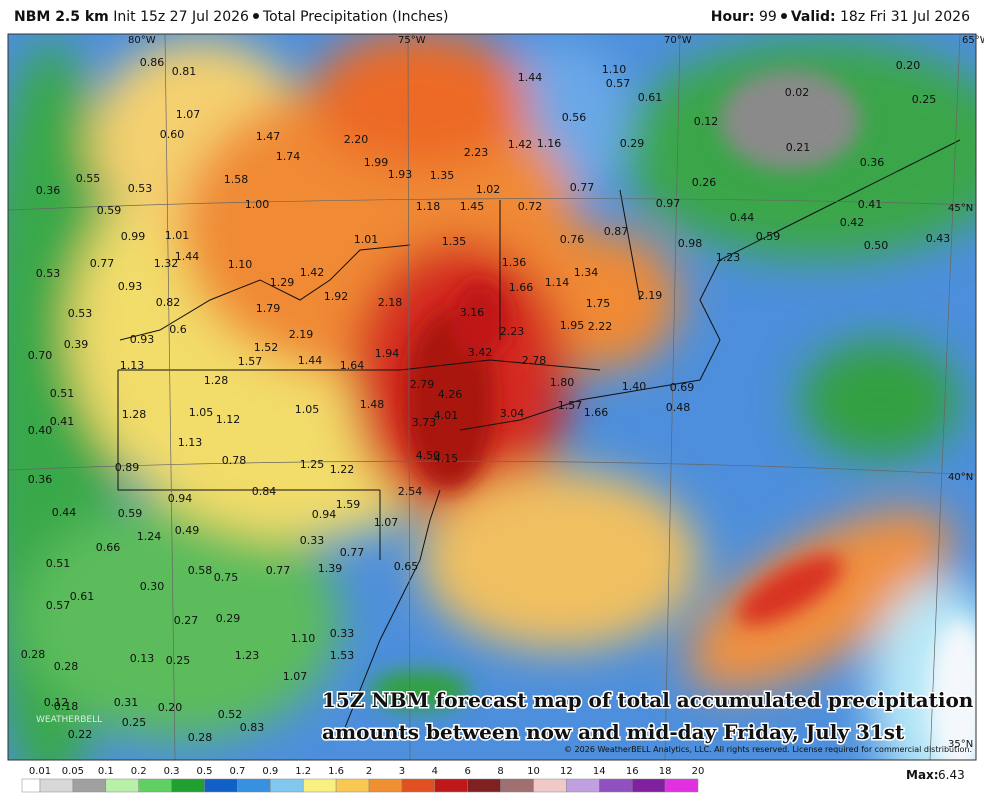 The height and width of the screenshot is (808, 984). Describe the element at coordinates (152, 62) in the screenshot. I see `station-value: 0.86` at that location.